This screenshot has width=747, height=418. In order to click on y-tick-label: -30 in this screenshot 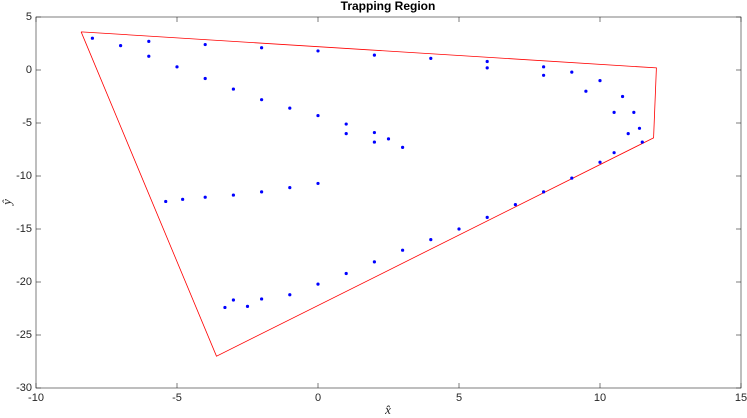, I will do `click(24, 388)`.